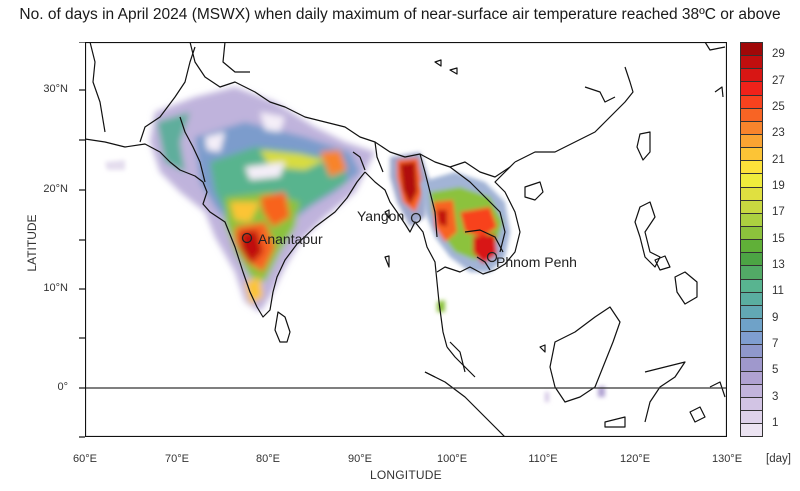 The width and height of the screenshot is (800, 491). I want to click on colorbar-tick-label: 3, so click(775, 396).